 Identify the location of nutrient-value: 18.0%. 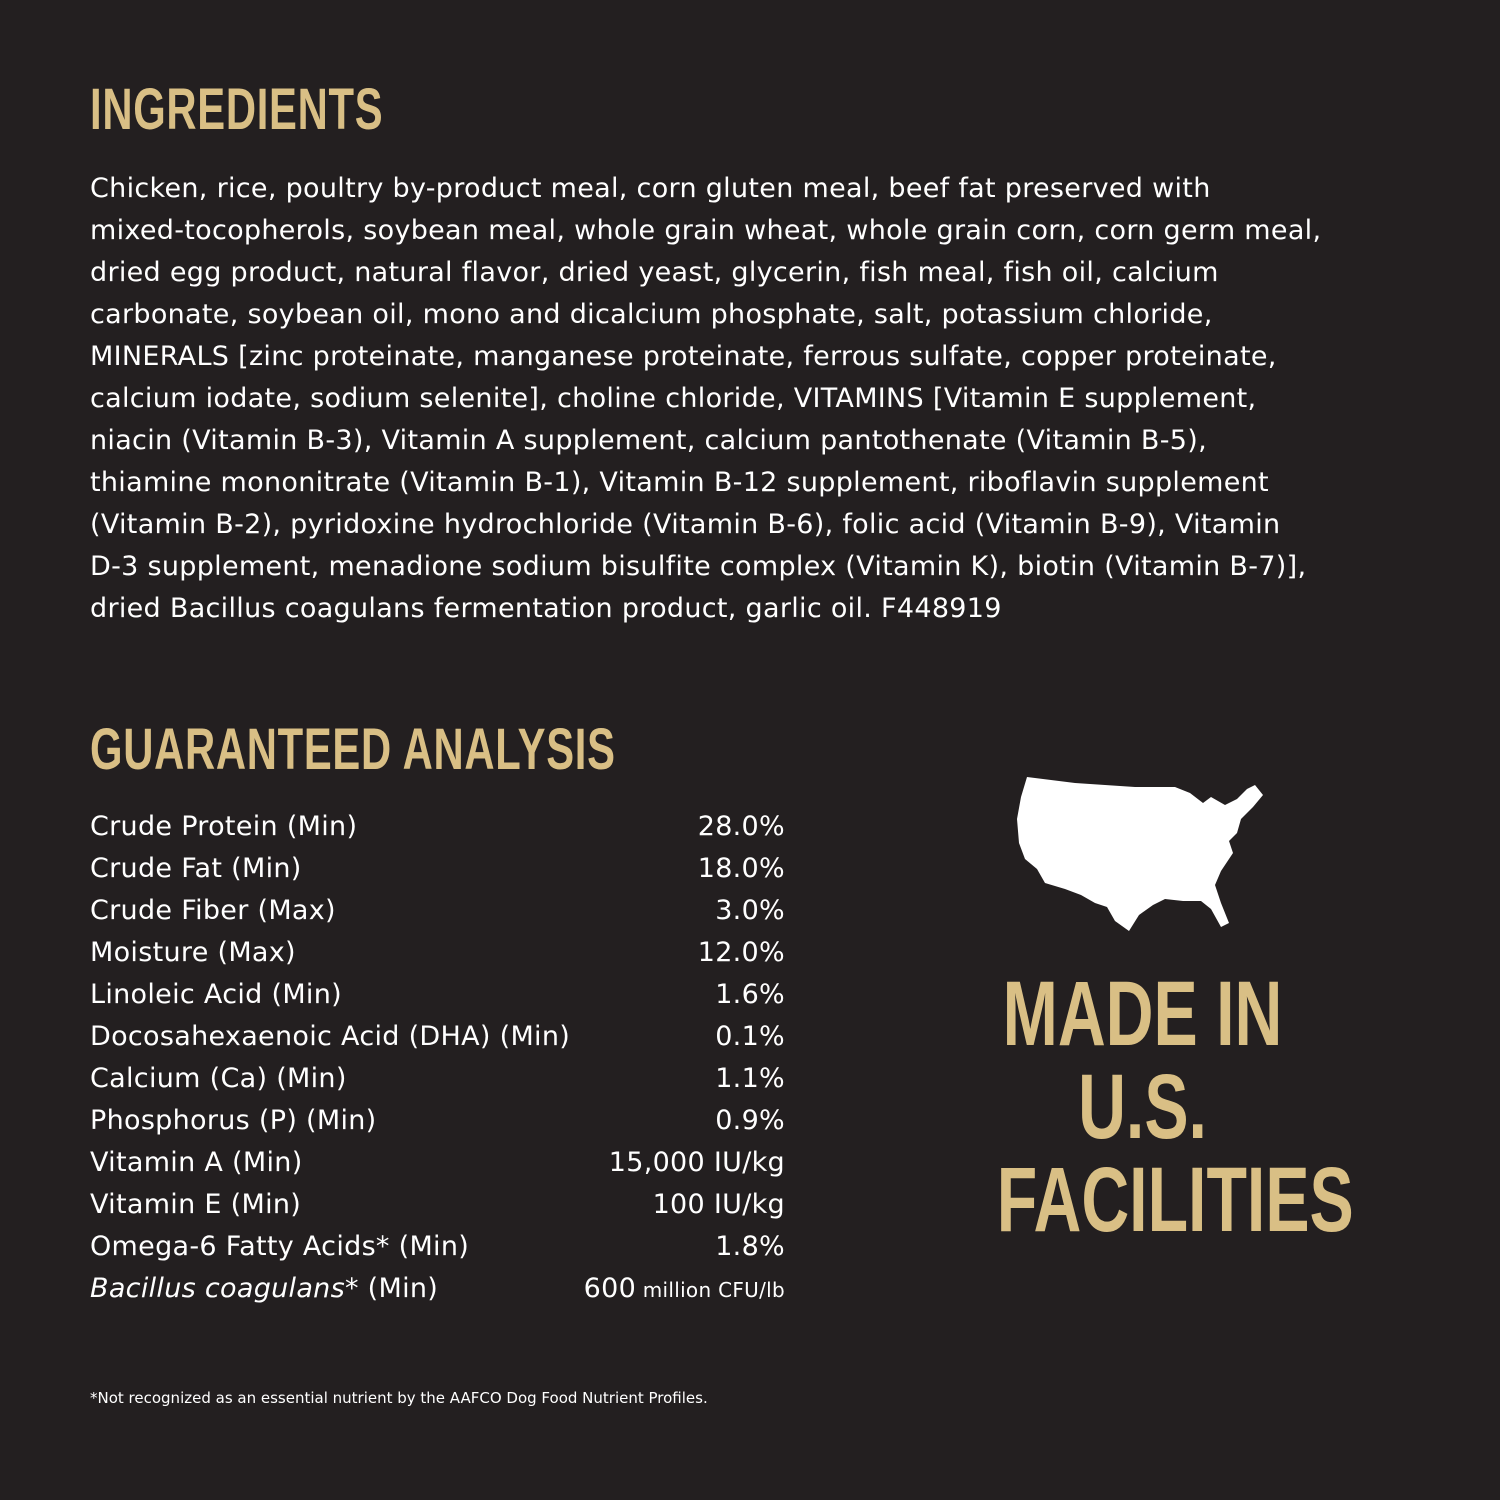
(741, 868).